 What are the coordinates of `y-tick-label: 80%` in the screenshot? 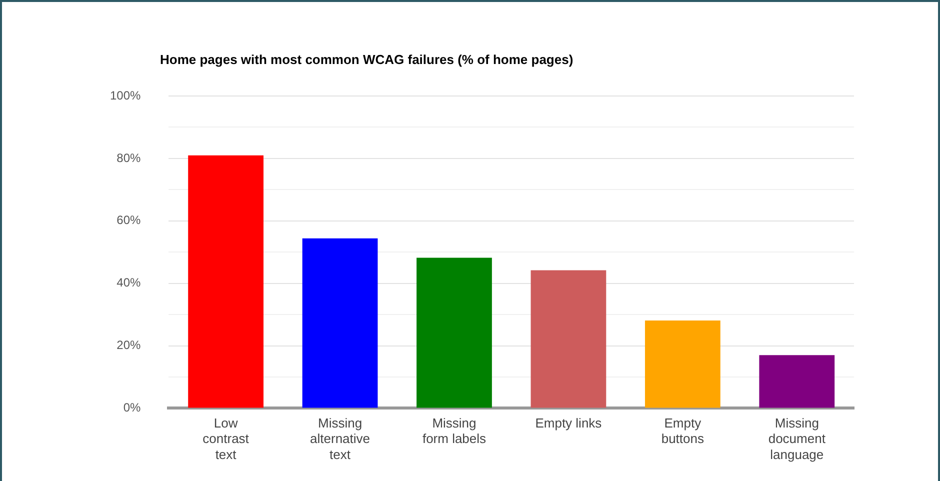 It's located at (129, 157).